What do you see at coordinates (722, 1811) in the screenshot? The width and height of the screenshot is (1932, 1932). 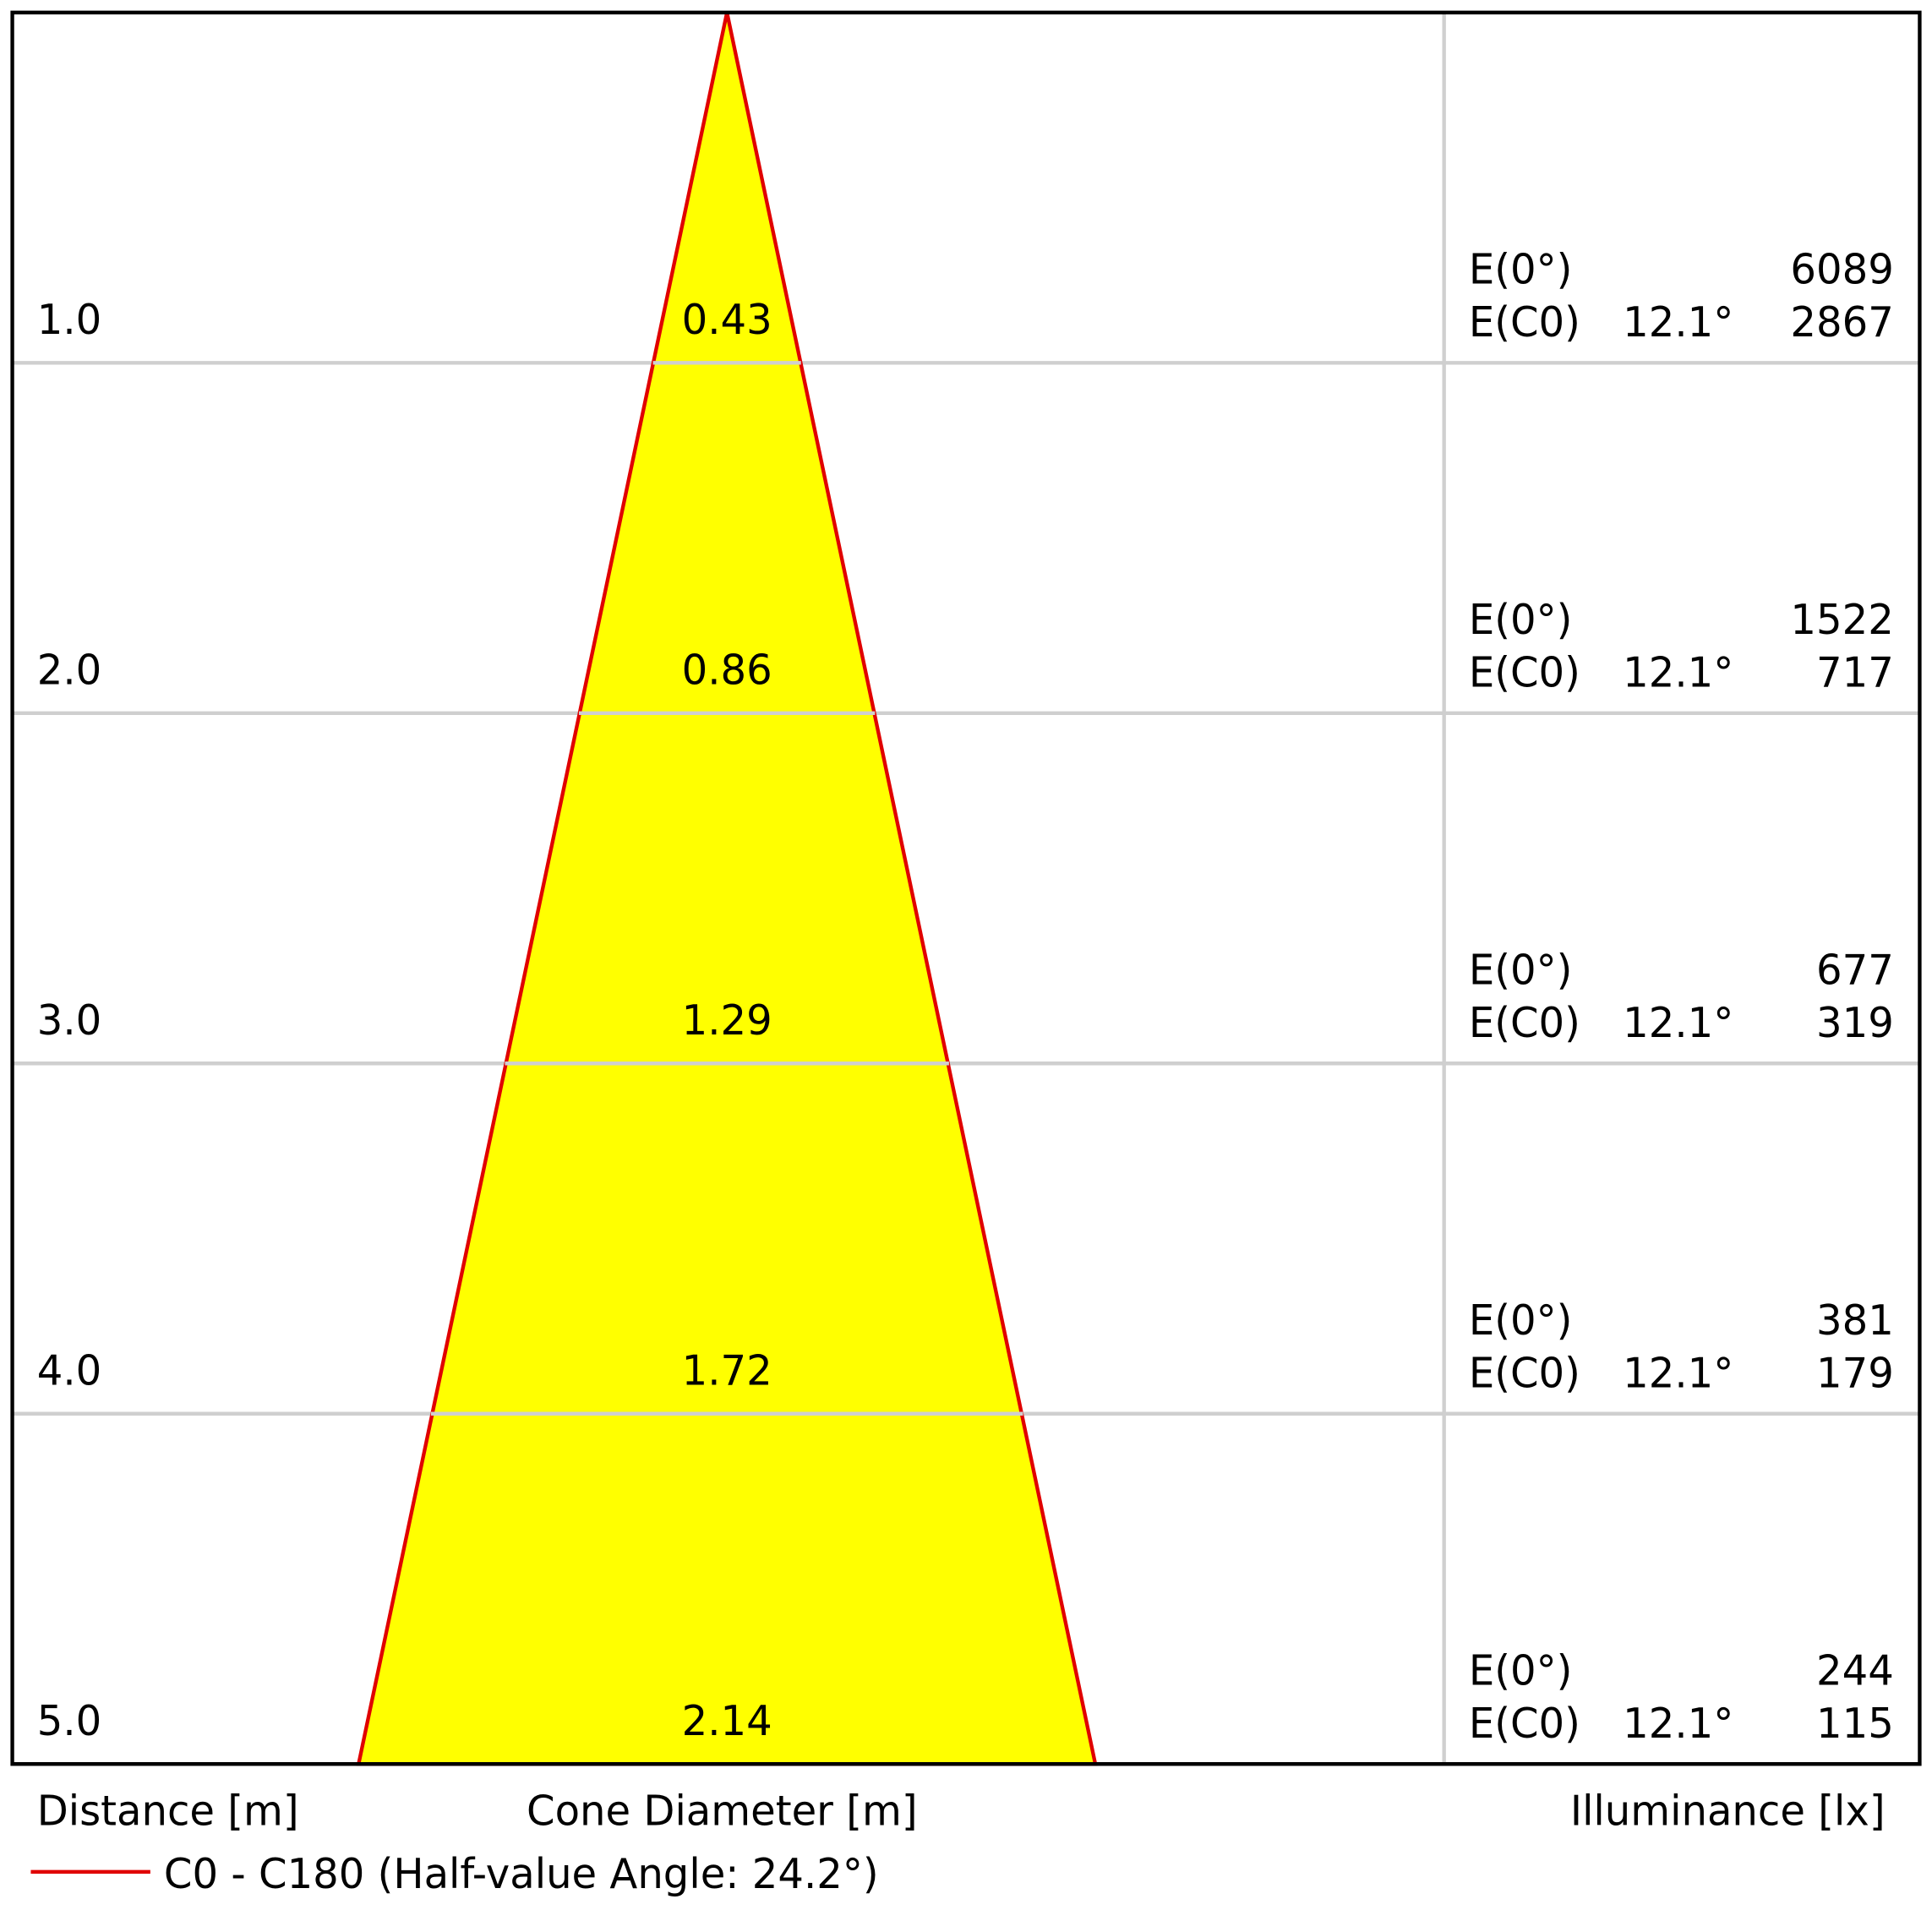 I see `diameter-axis-label: Cone Diameter [m]` at bounding box center [722, 1811].